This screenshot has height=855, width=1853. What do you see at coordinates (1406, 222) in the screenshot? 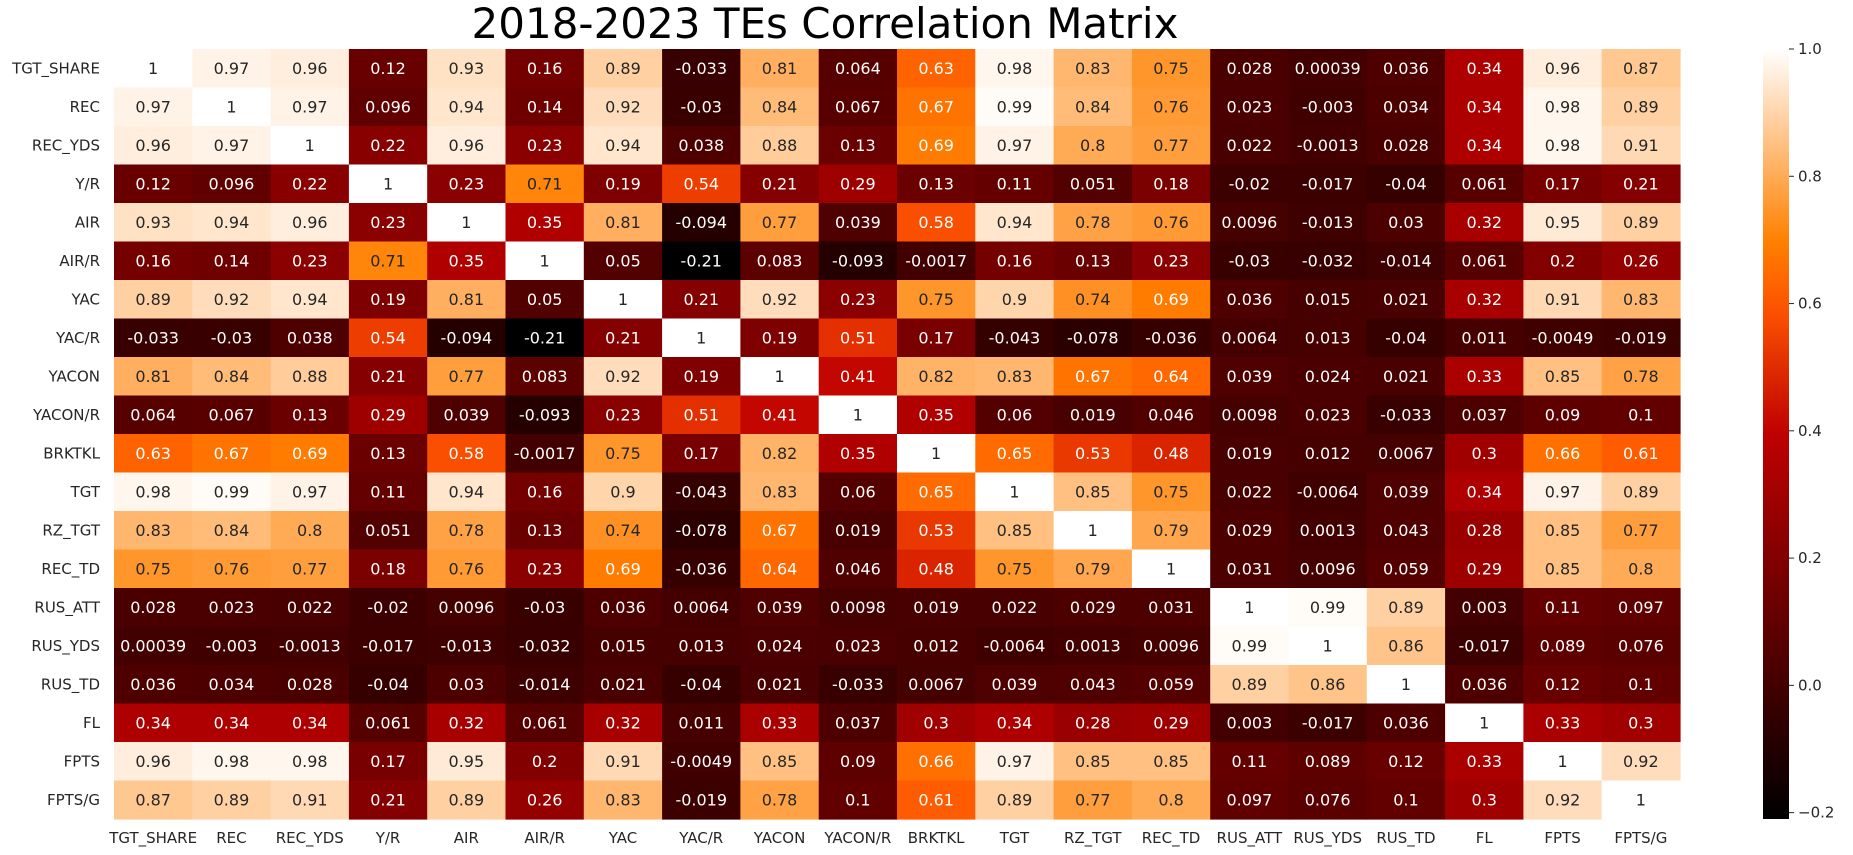
I see `heatmap-cell-label: 0.03` at bounding box center [1406, 222].